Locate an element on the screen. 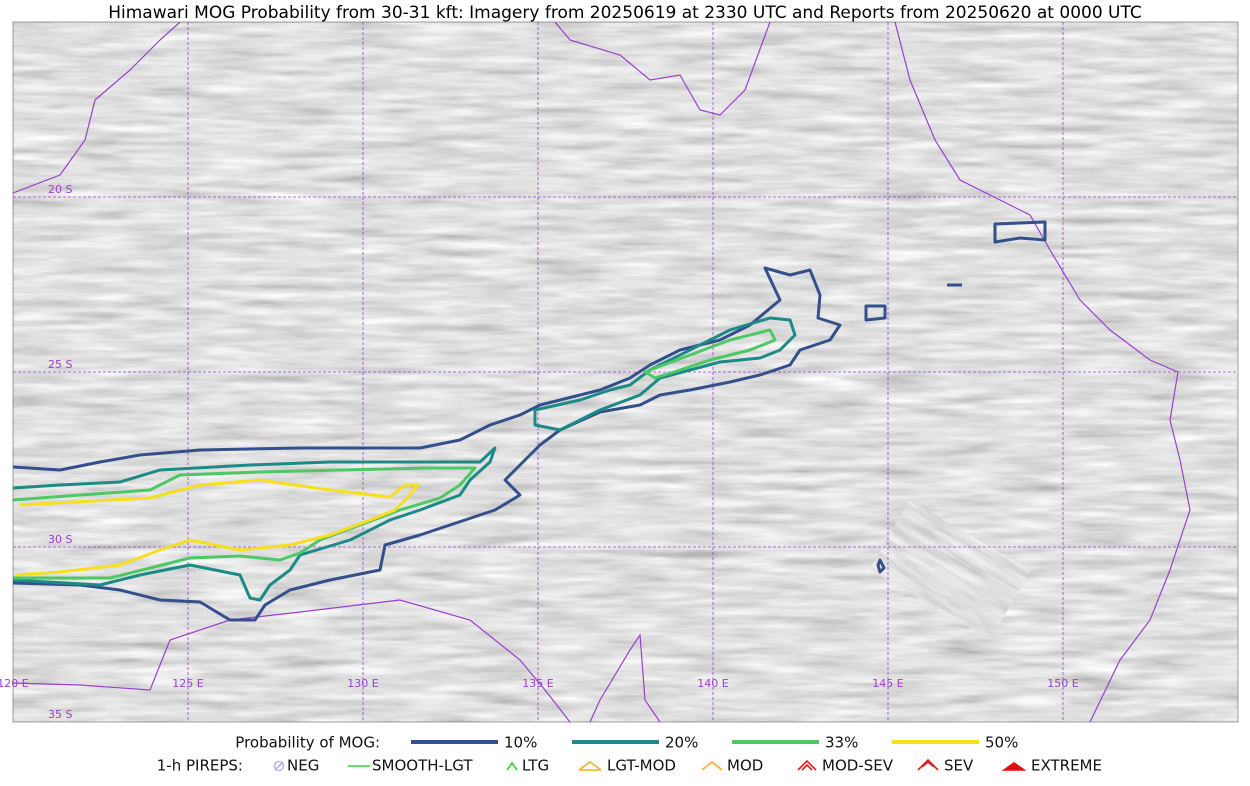 This screenshot has width=1250, height=786. pirep-label: NEG is located at coordinates (303, 766).